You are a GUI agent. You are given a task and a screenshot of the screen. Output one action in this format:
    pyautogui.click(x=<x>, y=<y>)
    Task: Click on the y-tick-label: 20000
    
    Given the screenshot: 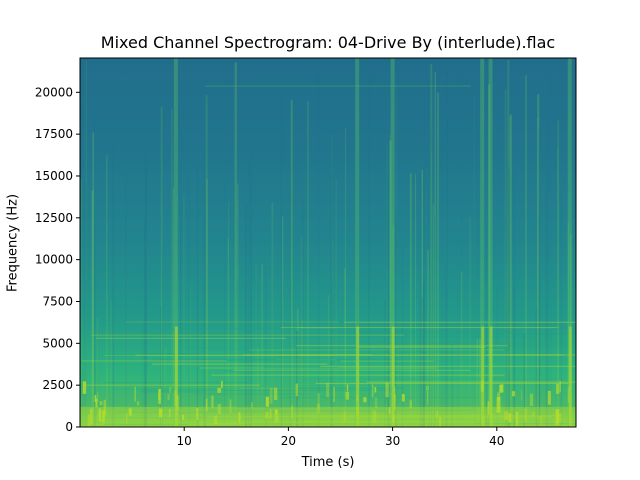 What is the action you would take?
    pyautogui.click(x=54, y=92)
    